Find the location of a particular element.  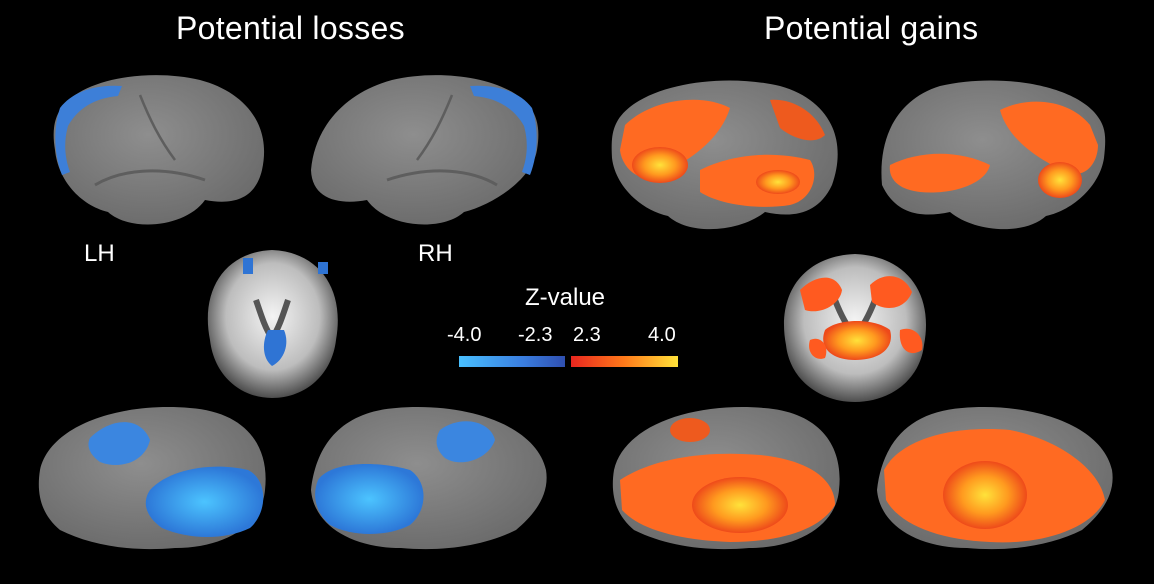

colorbar-title: Z-value is located at coordinates (565, 297).